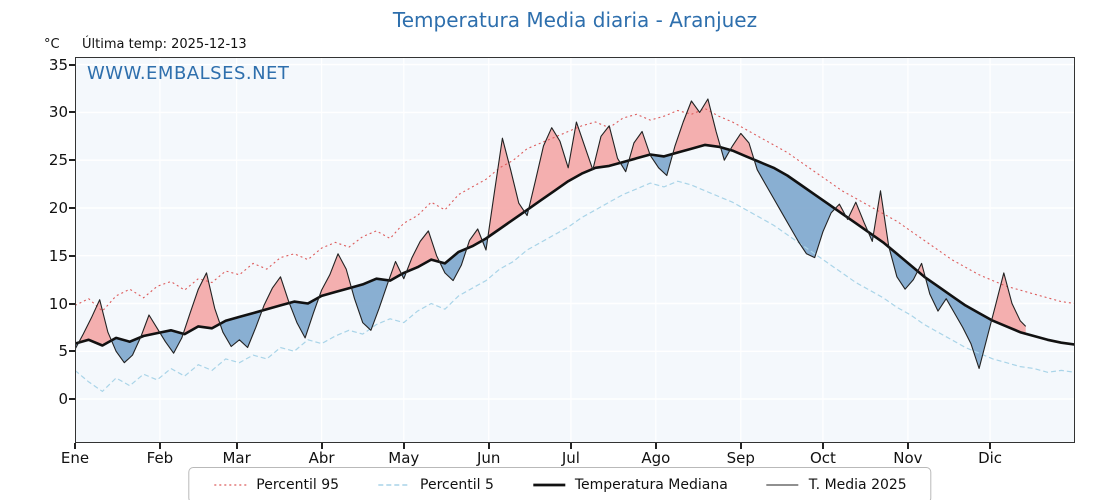  I want to click on last-temp-label: Última temp: 2025-12-13, so click(164, 44).